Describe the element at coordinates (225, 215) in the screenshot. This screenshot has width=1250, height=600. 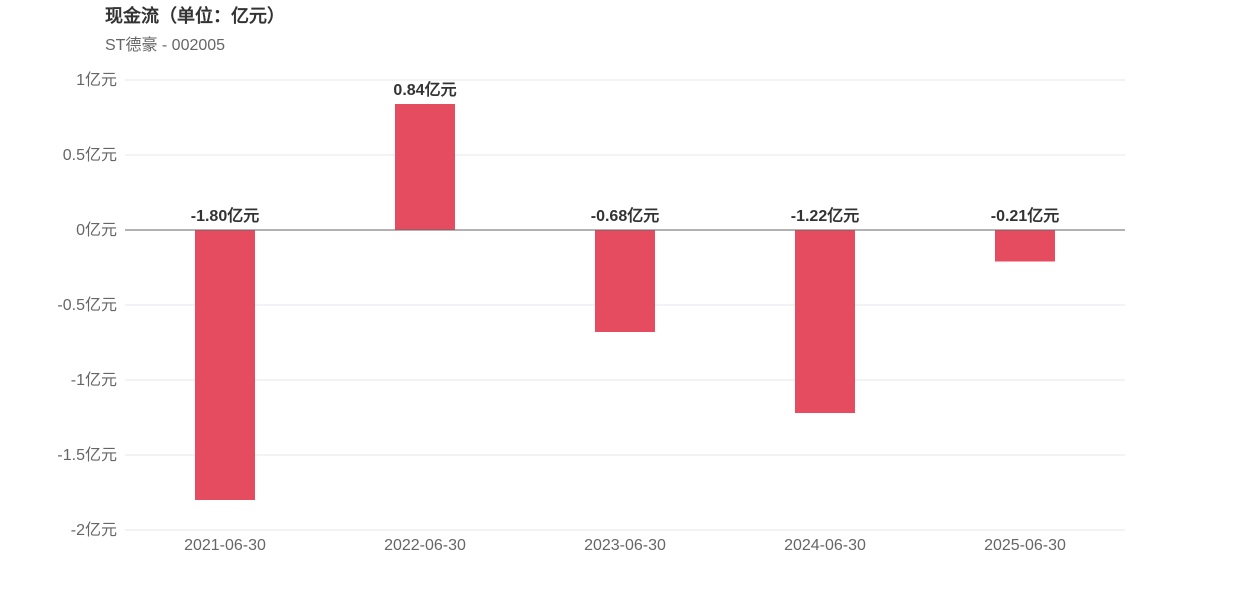
I see `data-label: -1.80亿元` at that location.